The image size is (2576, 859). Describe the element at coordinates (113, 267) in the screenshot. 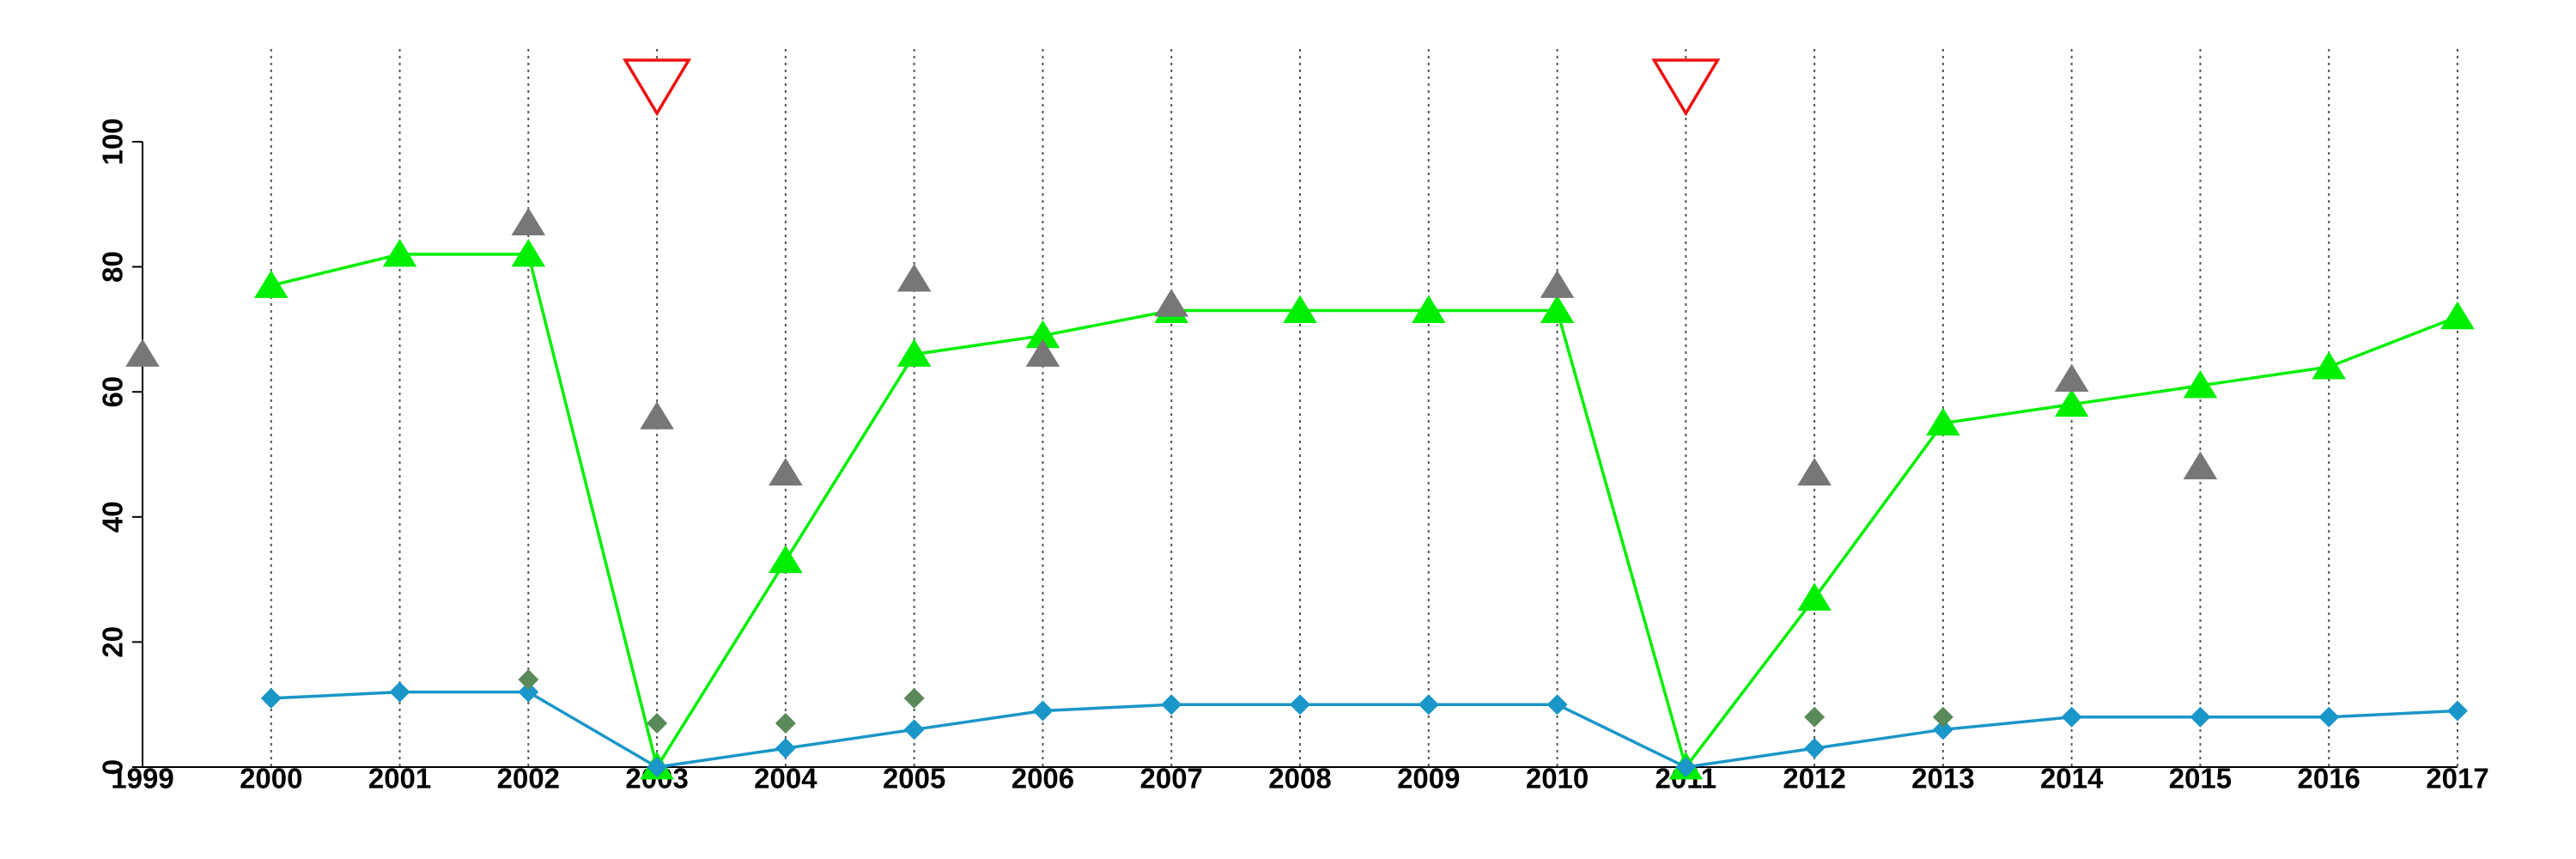

I see `y-tick-label: 80` at that location.